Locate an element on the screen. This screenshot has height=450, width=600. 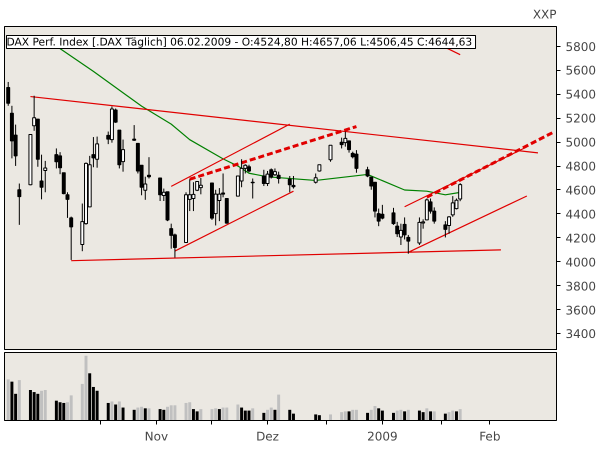
y-tick-label: 4800 is located at coordinates (581, 167).